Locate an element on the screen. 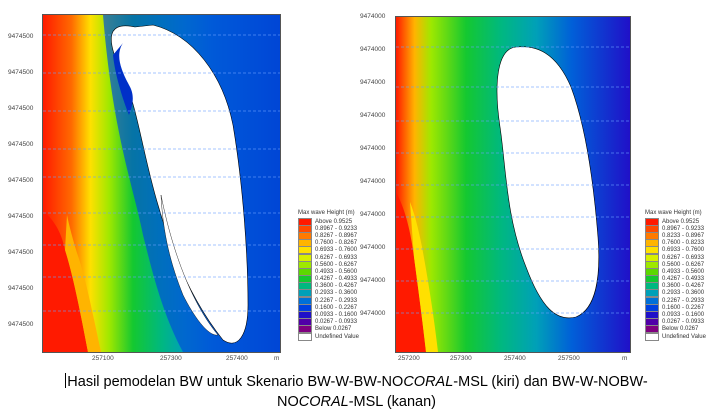 The image size is (713, 418). caption-line1-italic: CORAL is located at coordinates (428, 382).